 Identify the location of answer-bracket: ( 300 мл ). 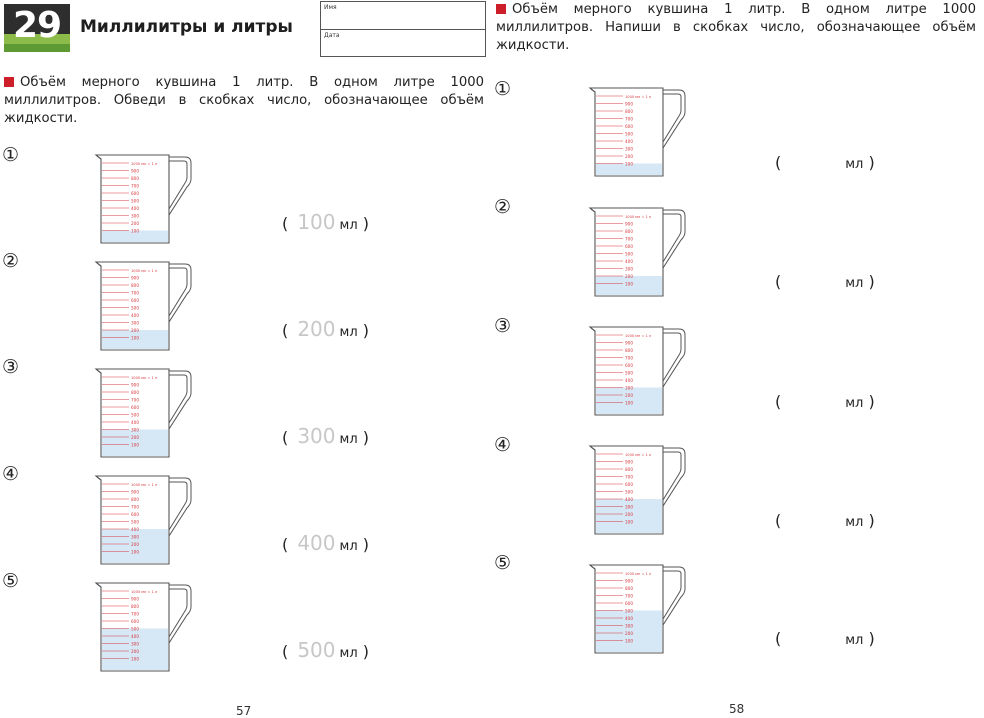
(325, 436).